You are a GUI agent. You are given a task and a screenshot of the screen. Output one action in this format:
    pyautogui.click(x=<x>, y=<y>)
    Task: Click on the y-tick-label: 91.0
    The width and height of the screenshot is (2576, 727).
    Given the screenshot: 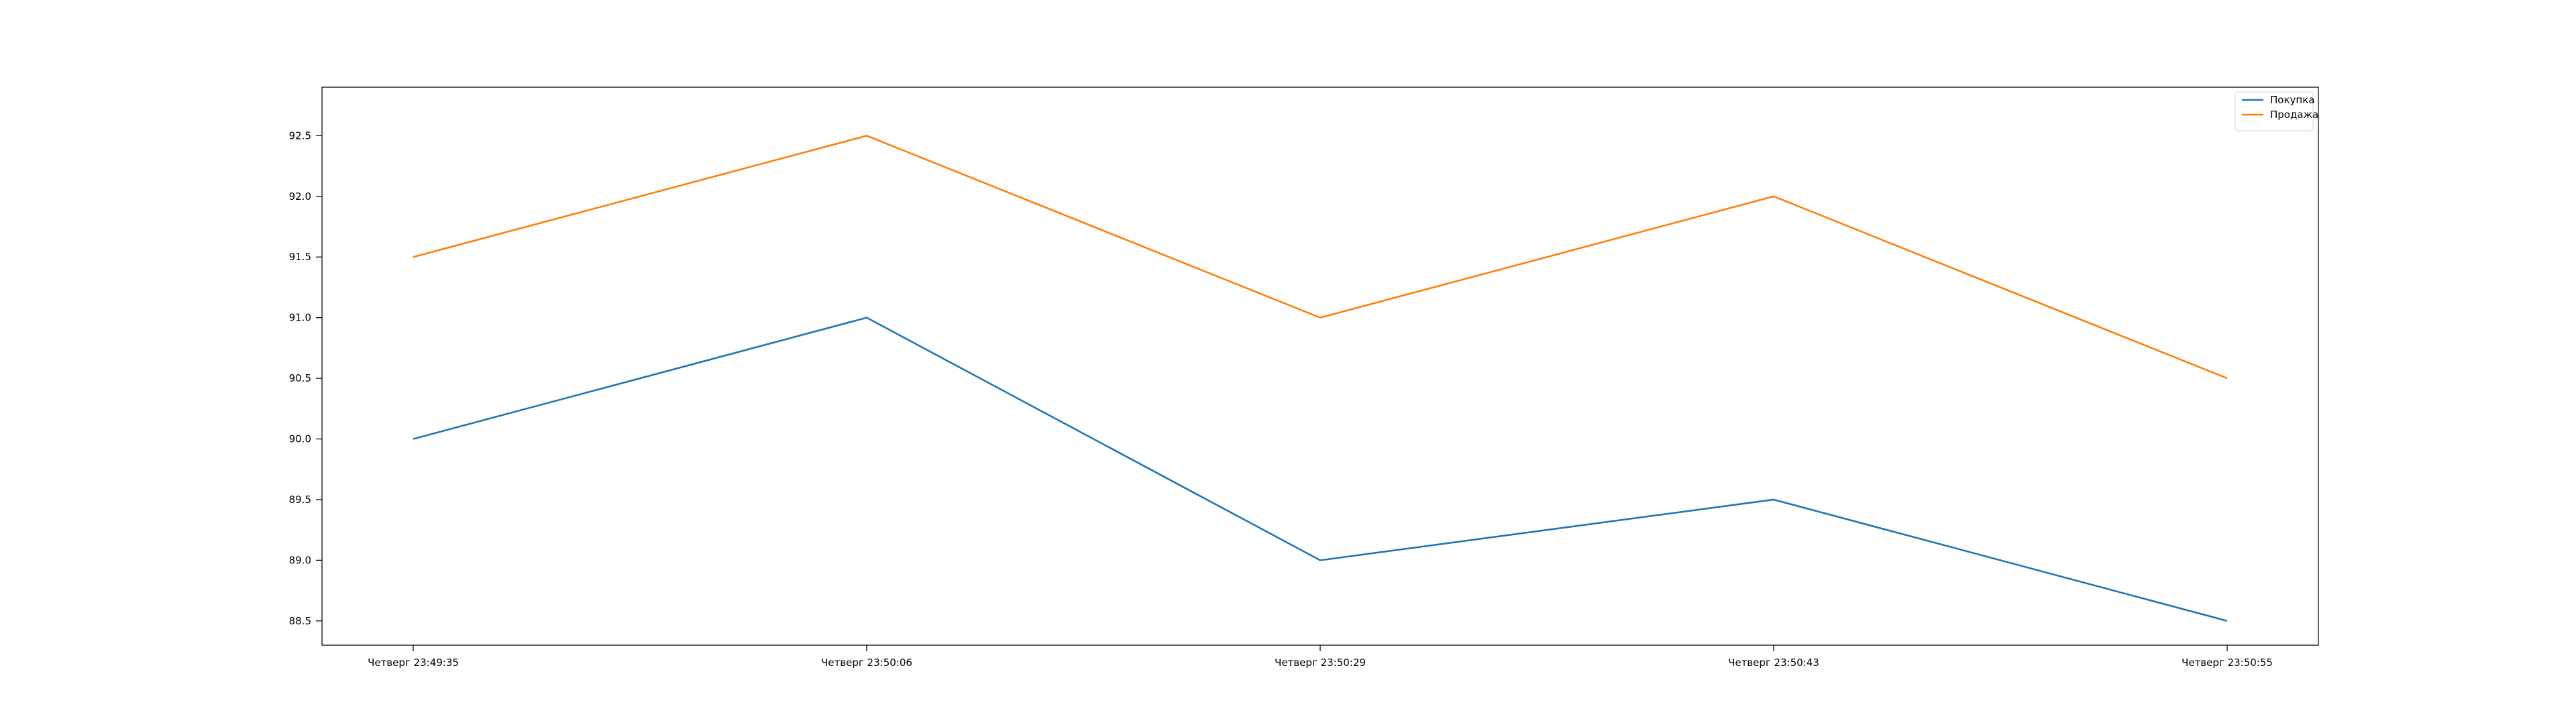 What is the action you would take?
    pyautogui.click(x=300, y=318)
    